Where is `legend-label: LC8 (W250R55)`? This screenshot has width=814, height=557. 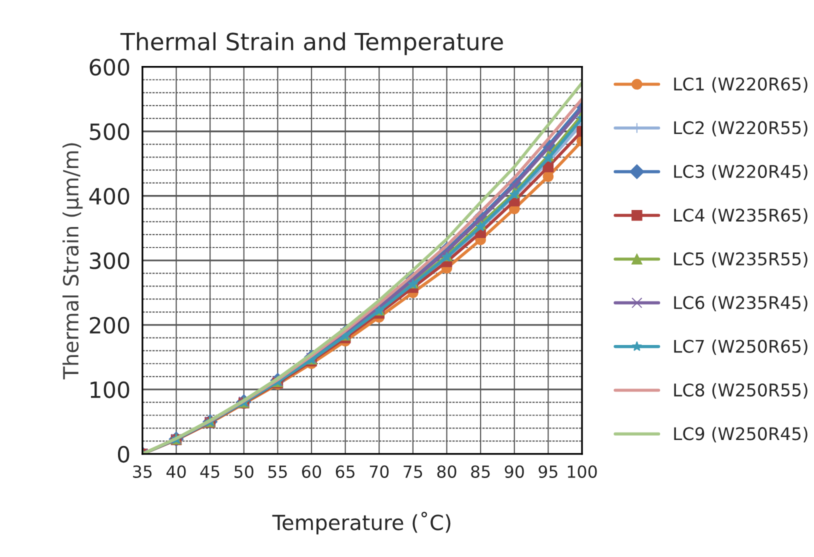
legend-label: LC8 (W250R55) is located at coordinates (741, 391).